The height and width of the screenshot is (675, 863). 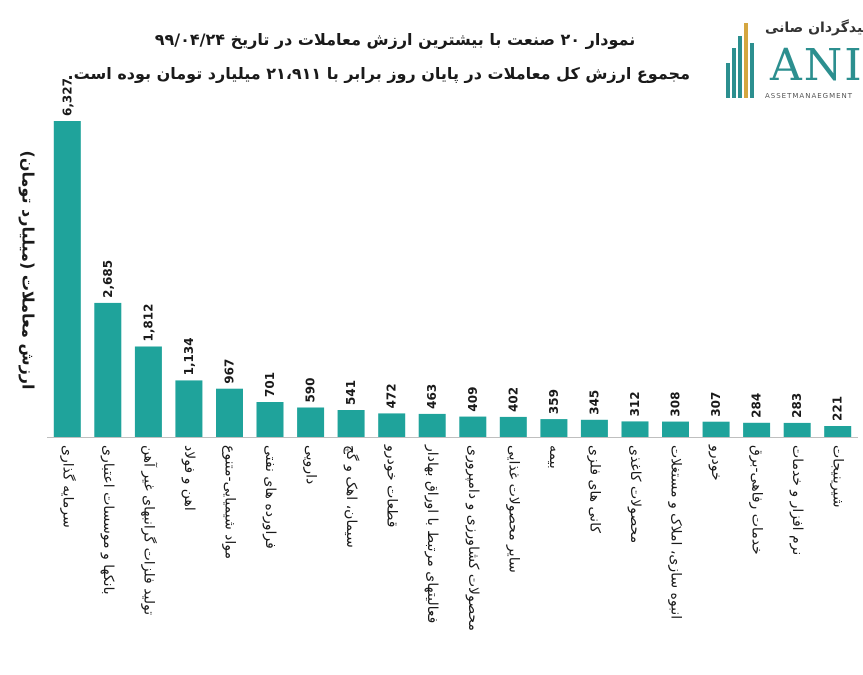 I want to click on category-label: سیمان، اهک و گچ, so click(x=351, y=496).